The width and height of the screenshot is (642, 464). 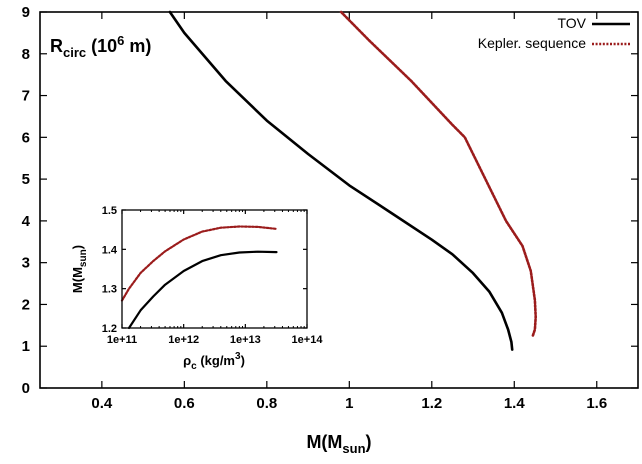 I want to click on inset-y-tick-label: 1.5, so click(x=109, y=211).